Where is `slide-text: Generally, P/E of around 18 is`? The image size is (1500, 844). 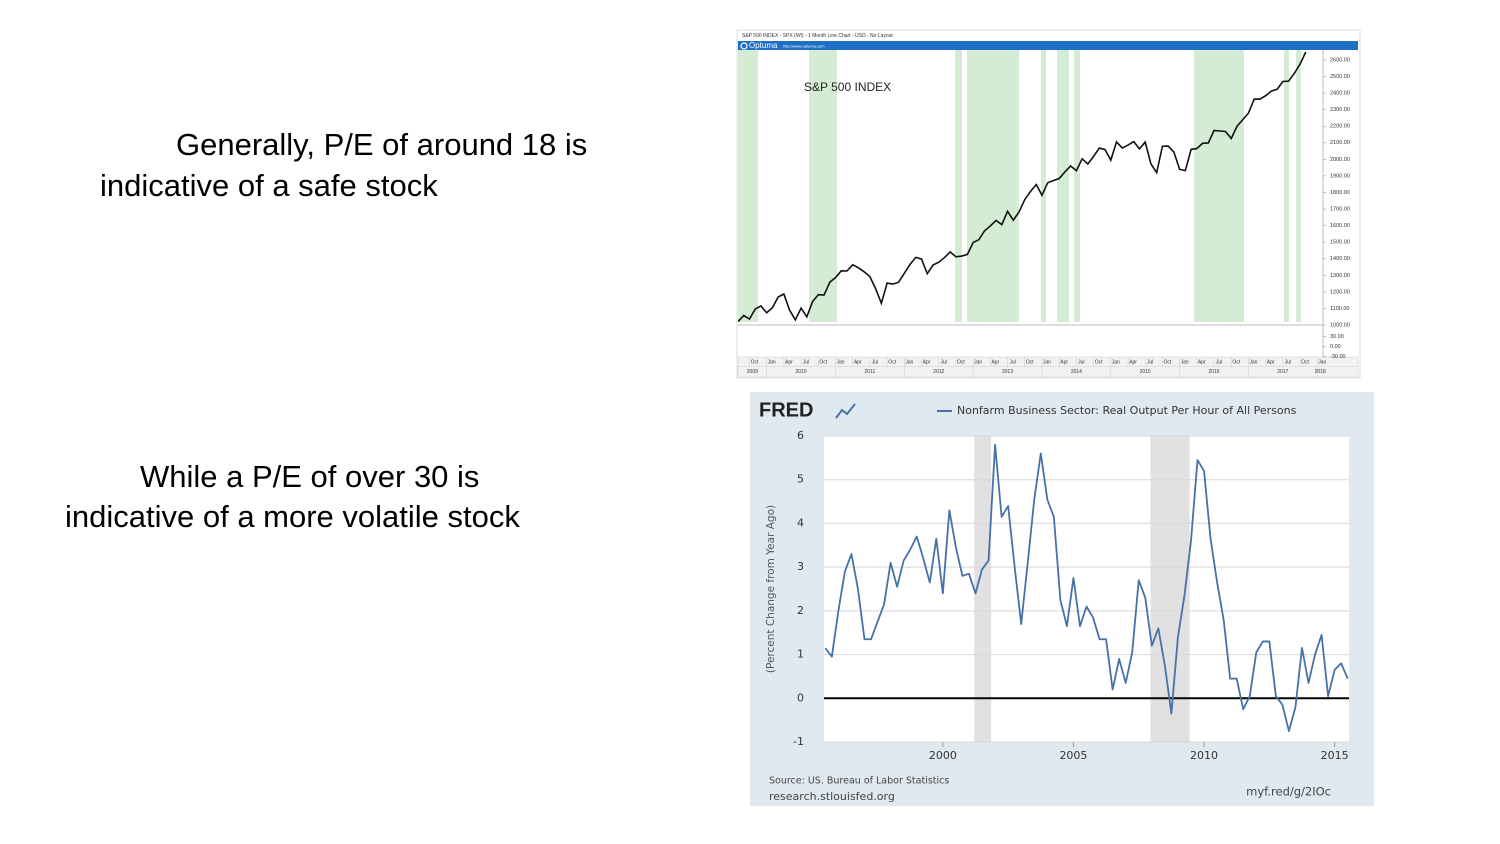
slide-text: Generally, P/E of around 18 is is located at coordinates (381, 144).